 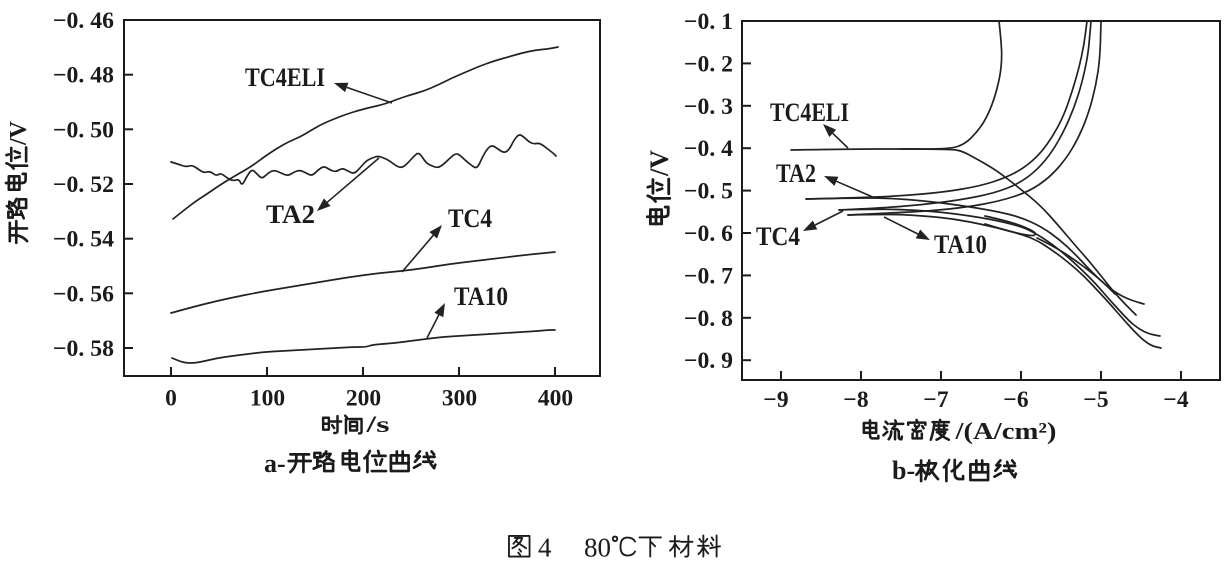 I want to click on svg-text: −0. 7, so click(x=708, y=276).